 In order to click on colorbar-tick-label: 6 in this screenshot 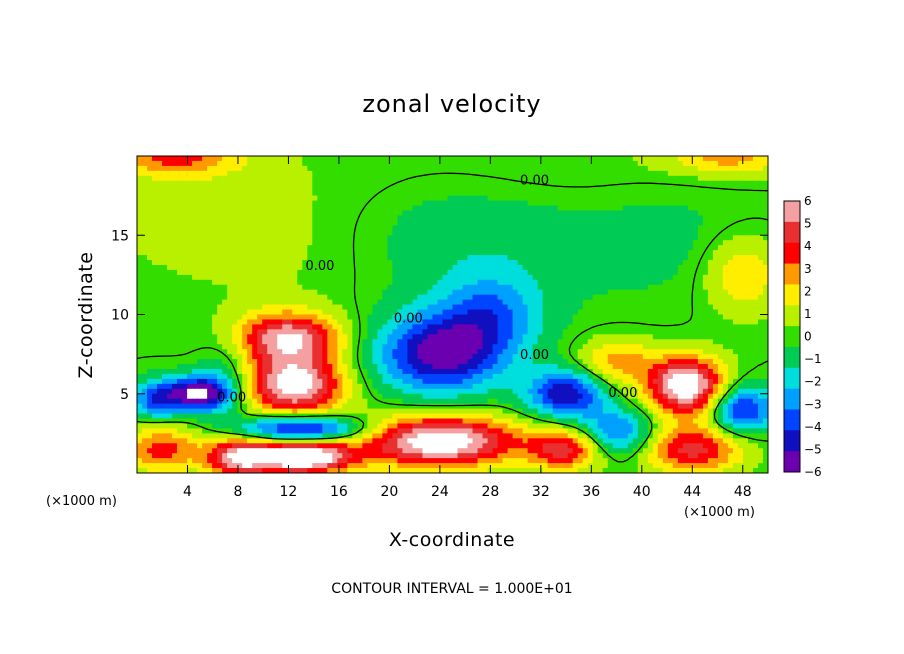, I will do `click(808, 201)`.